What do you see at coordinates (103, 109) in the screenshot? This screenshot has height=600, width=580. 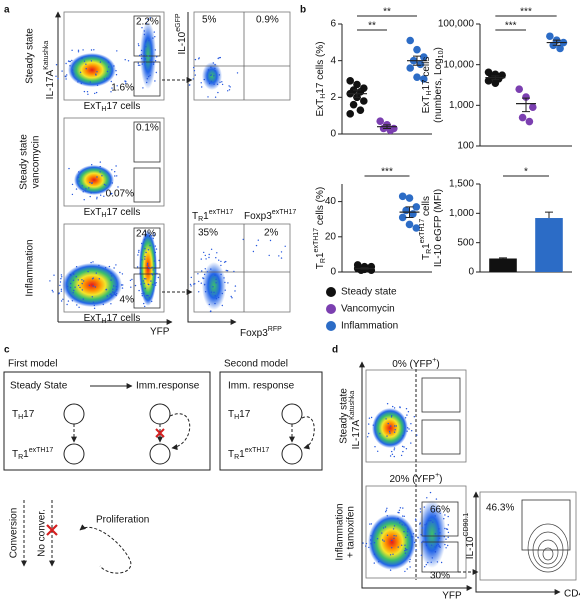 I see `subscript: H` at bounding box center [103, 109].